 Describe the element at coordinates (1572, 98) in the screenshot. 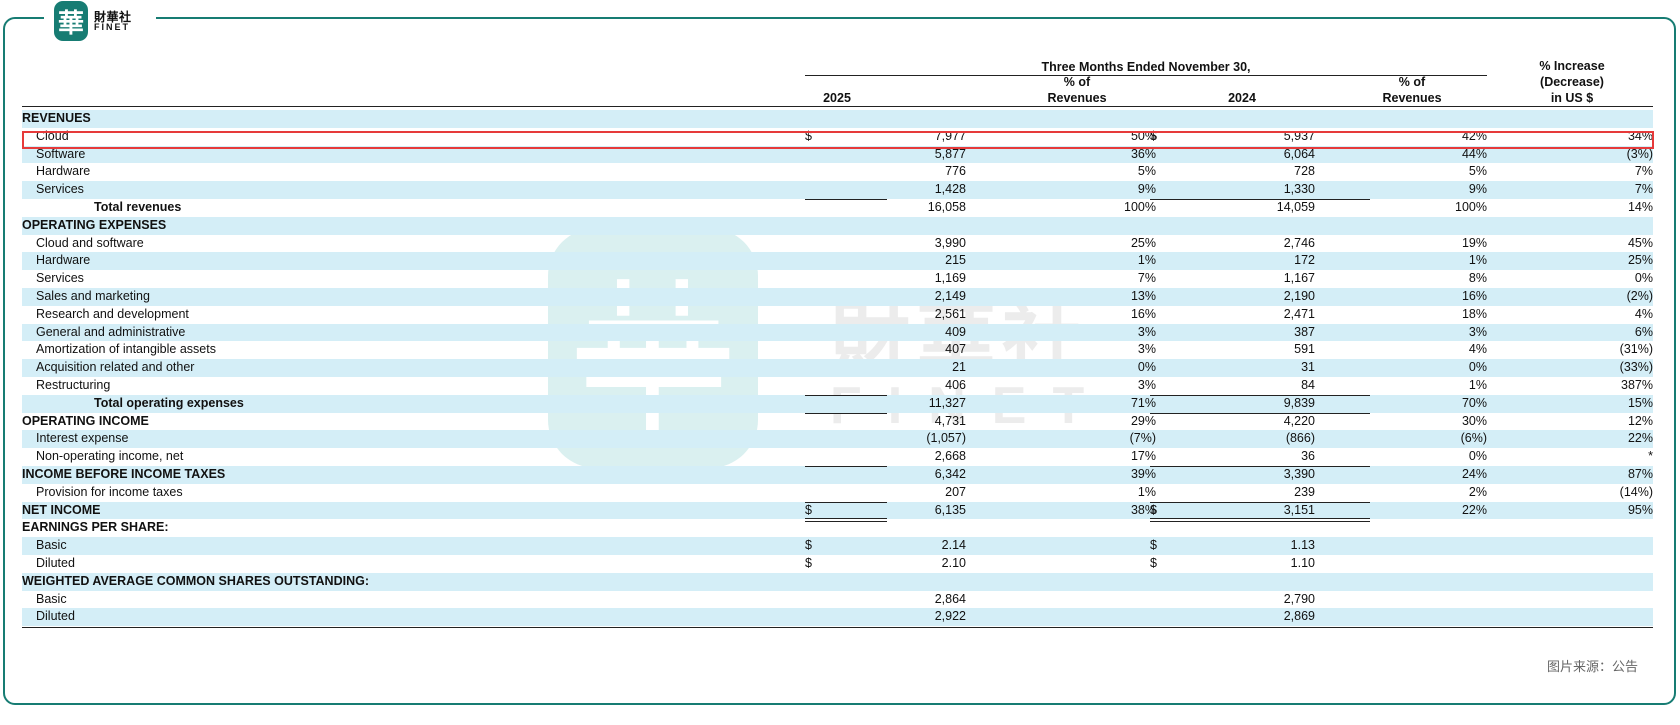

I see `col-change-line3: in US $` at that location.